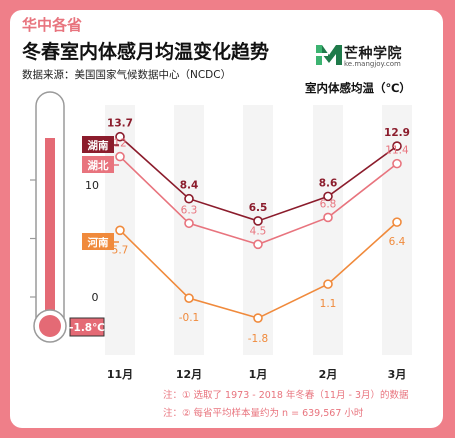  What do you see at coordinates (189, 318) in the screenshot?
I see `data-label: -0.1` at bounding box center [189, 318].